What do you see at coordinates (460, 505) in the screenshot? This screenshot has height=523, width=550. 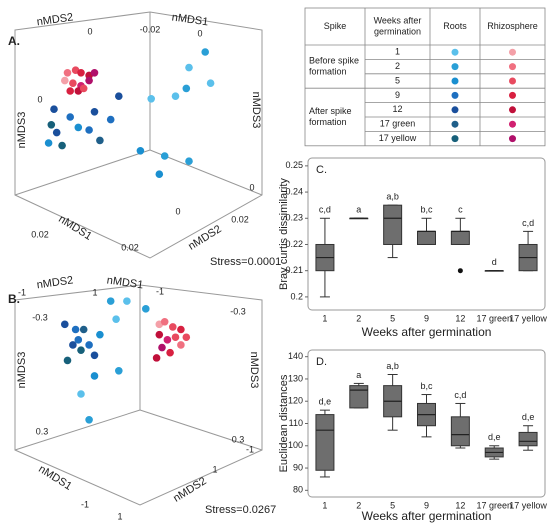 I see `x-tick-label: 12` at bounding box center [460, 505].